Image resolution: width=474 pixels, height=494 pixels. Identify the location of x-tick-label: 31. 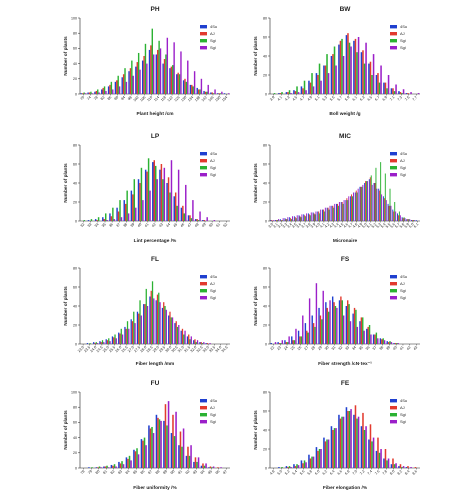
(334, 348).